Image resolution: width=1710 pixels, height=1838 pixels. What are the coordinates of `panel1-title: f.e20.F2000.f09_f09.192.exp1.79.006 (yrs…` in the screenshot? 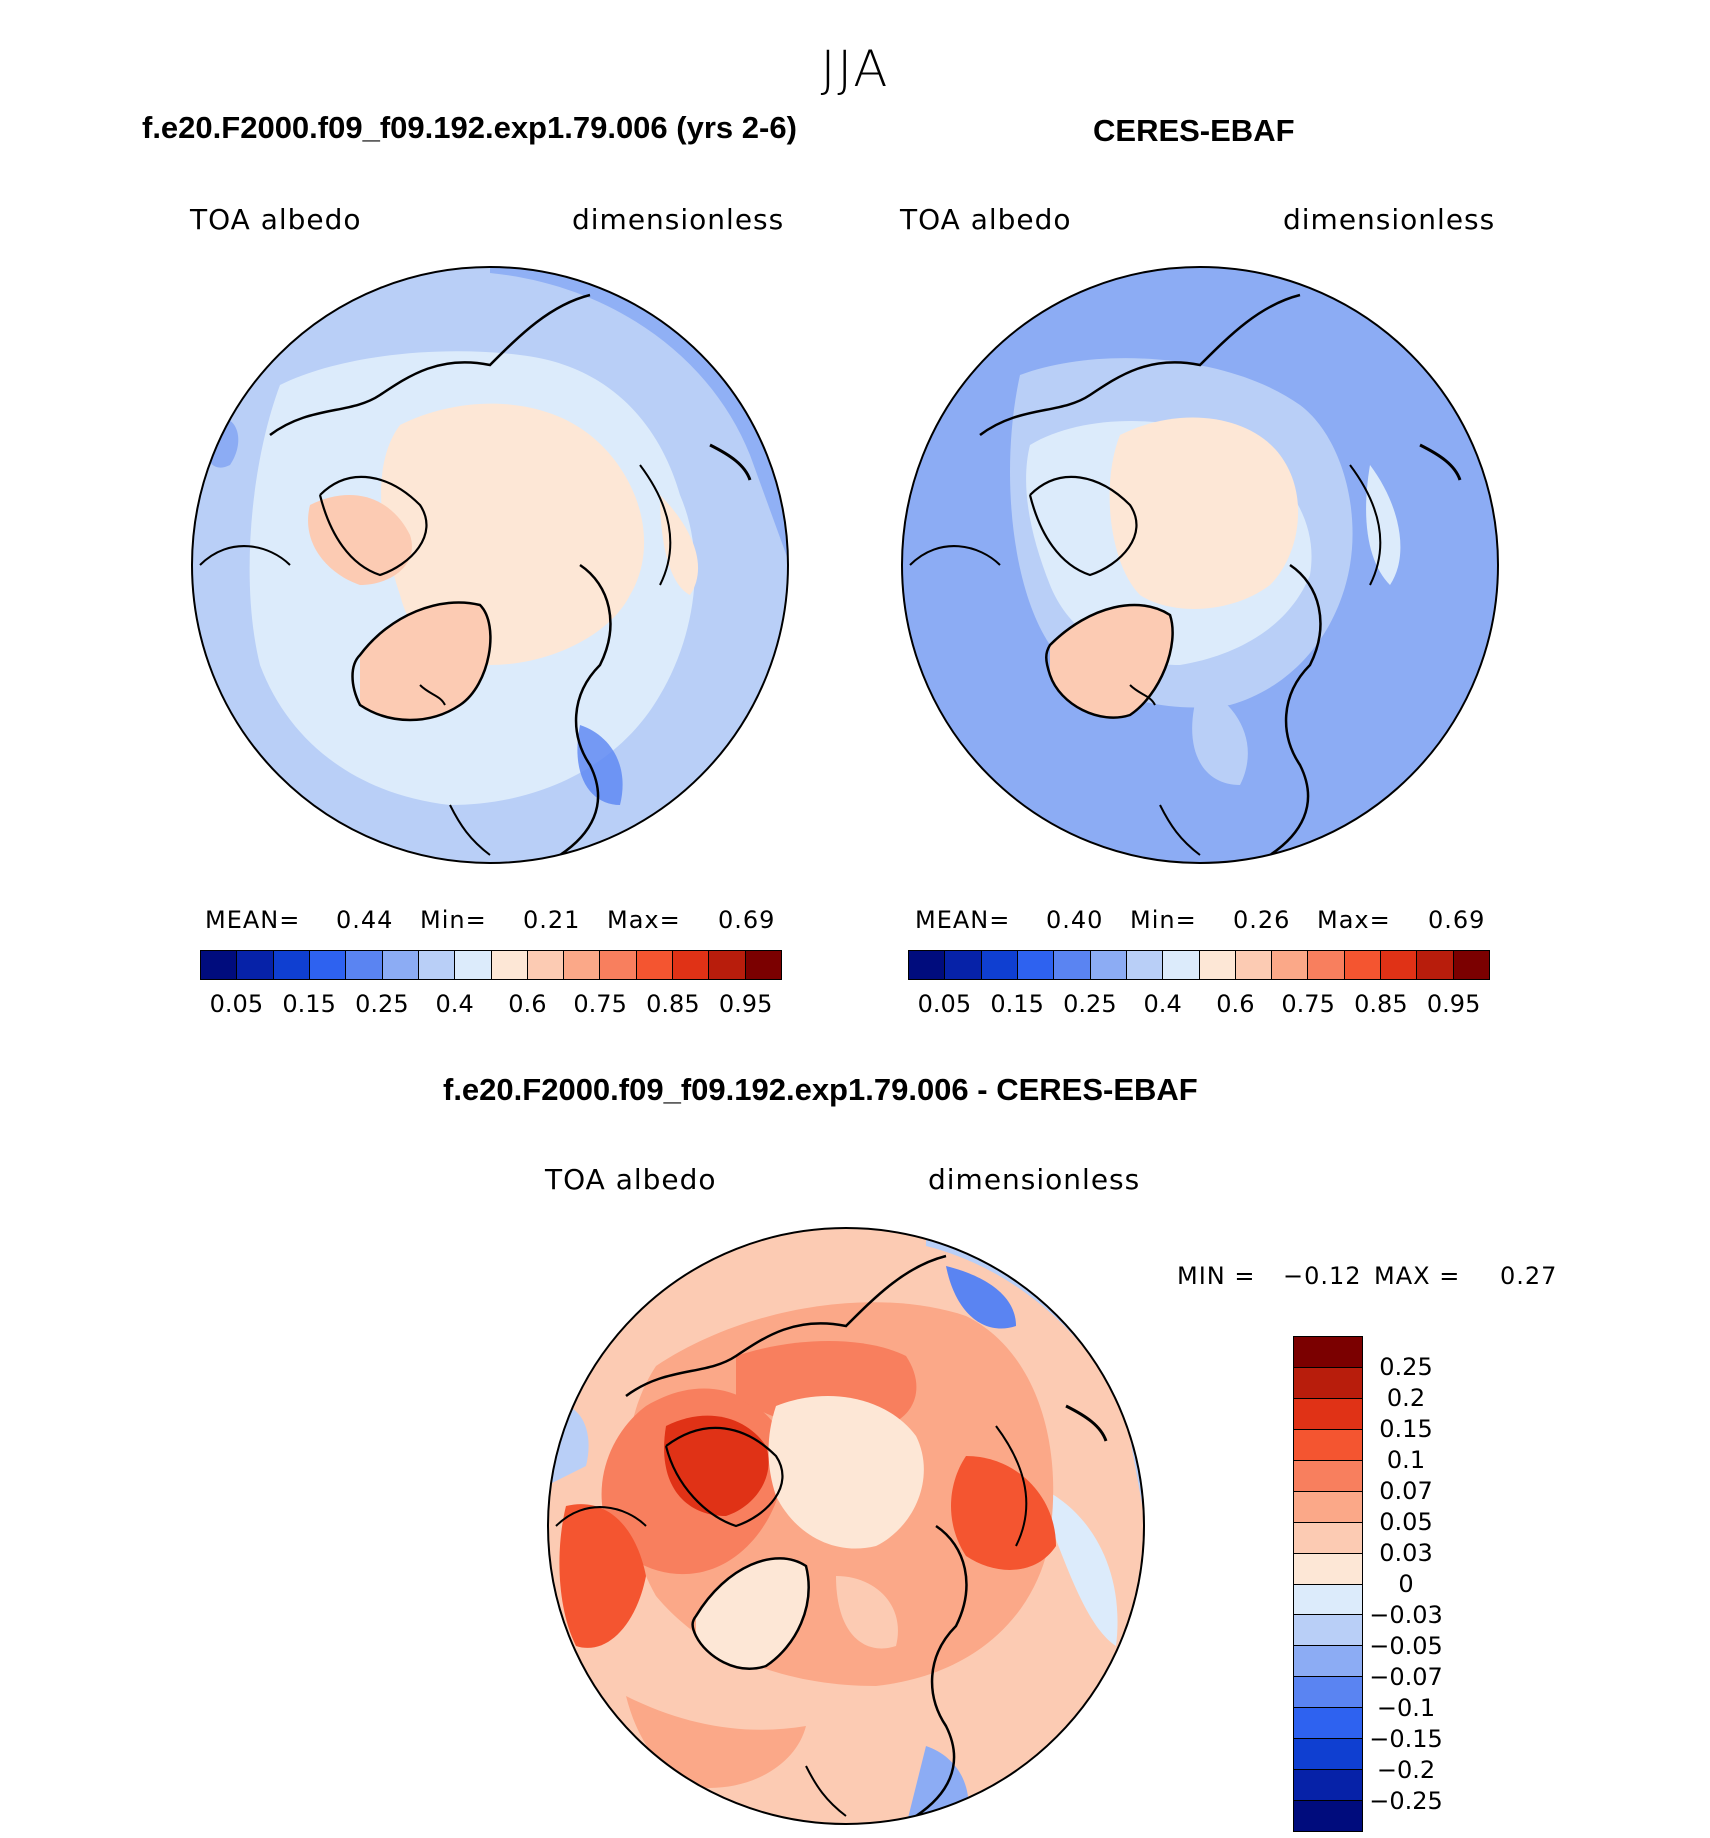 It's located at (469, 127).